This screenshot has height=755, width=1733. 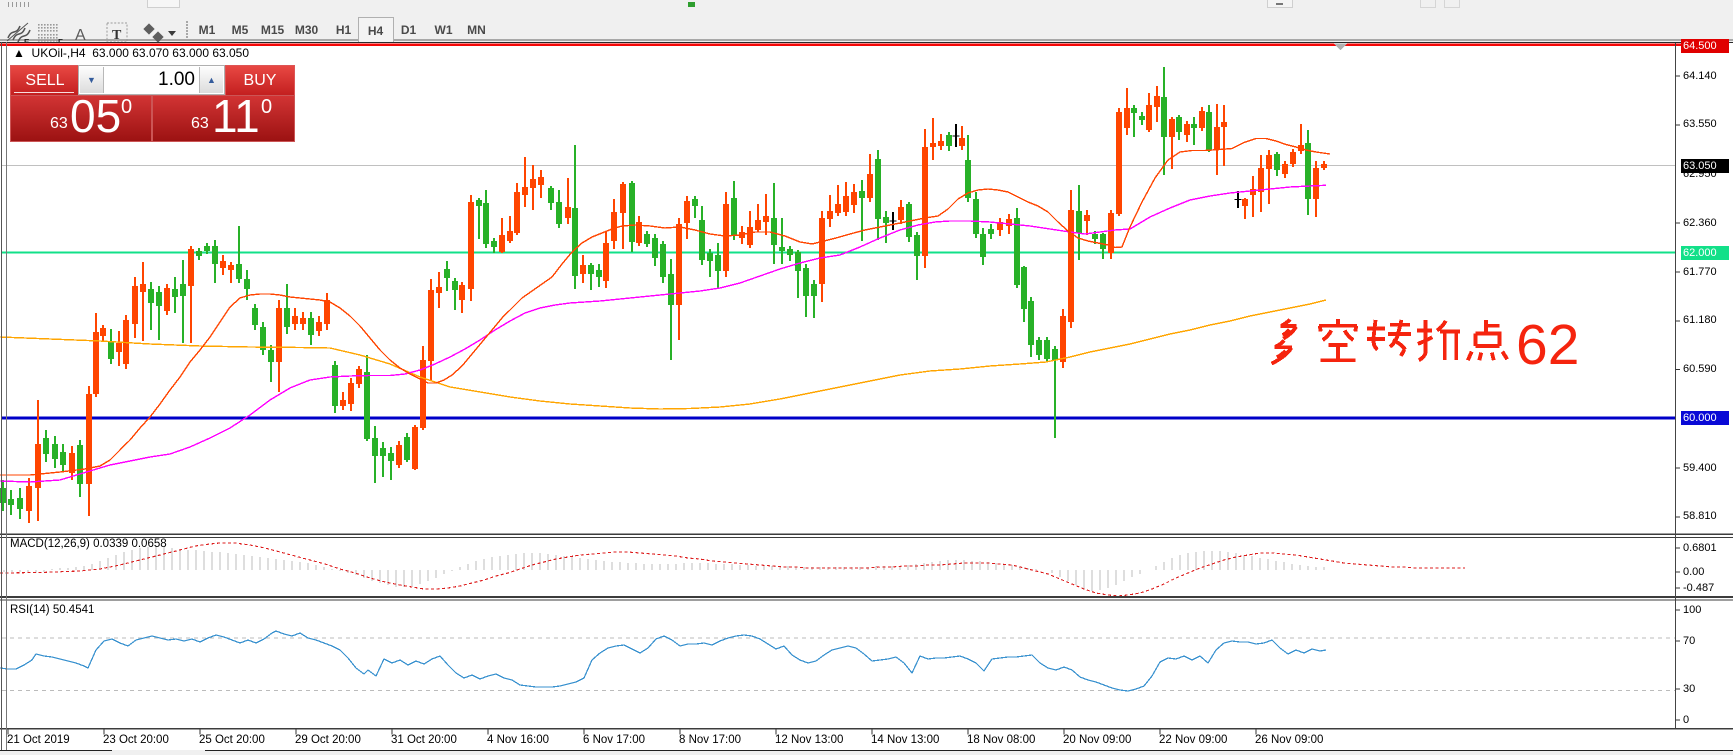 I want to click on svg-text: 62, so click(x=1547, y=345).